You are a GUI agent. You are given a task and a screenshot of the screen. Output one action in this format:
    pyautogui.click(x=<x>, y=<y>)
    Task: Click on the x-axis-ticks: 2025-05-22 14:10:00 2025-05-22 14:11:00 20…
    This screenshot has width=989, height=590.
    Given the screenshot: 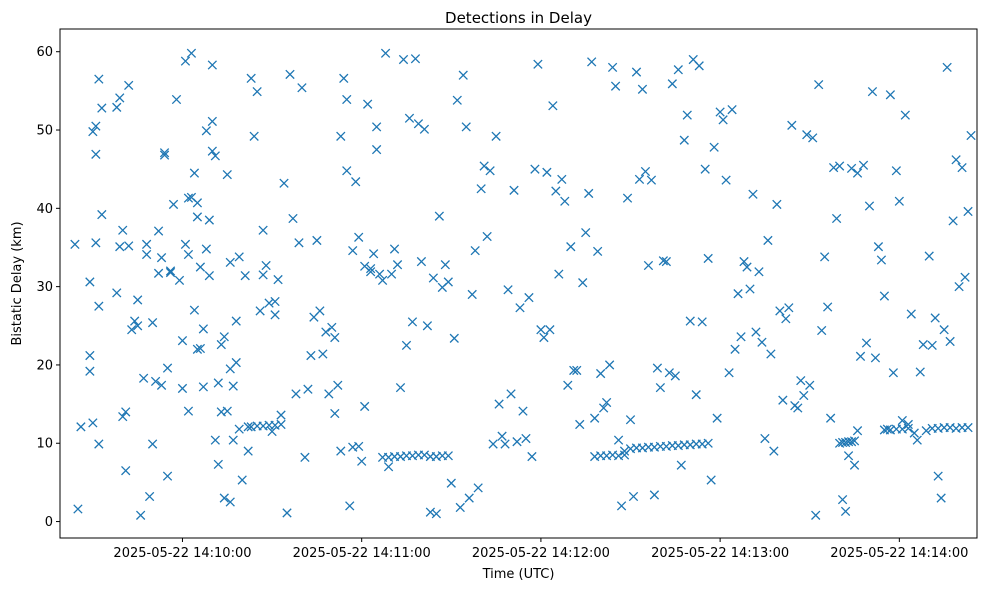 What is the action you would take?
    pyautogui.click(x=540, y=549)
    